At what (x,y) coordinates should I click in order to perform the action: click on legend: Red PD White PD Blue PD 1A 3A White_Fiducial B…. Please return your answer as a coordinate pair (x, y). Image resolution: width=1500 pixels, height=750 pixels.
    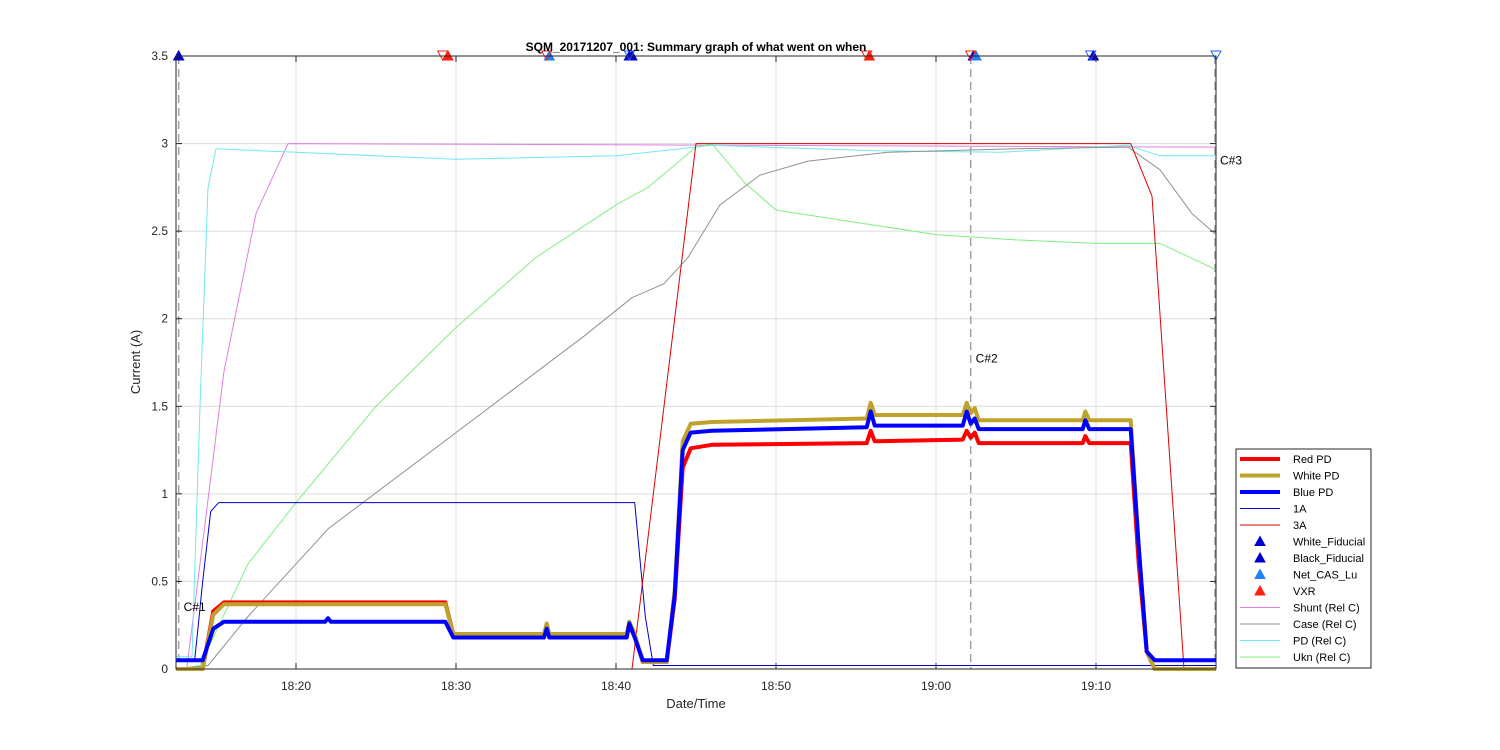
    Looking at the image, I should click on (1303, 558).